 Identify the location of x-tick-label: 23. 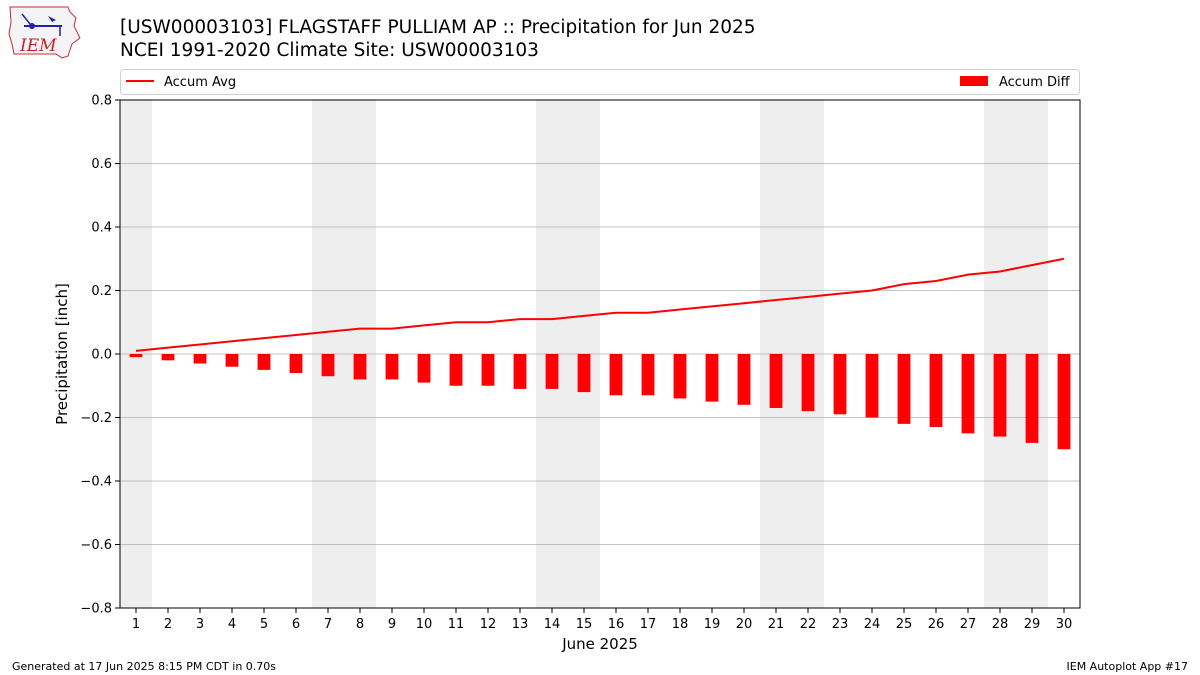
(840, 624).